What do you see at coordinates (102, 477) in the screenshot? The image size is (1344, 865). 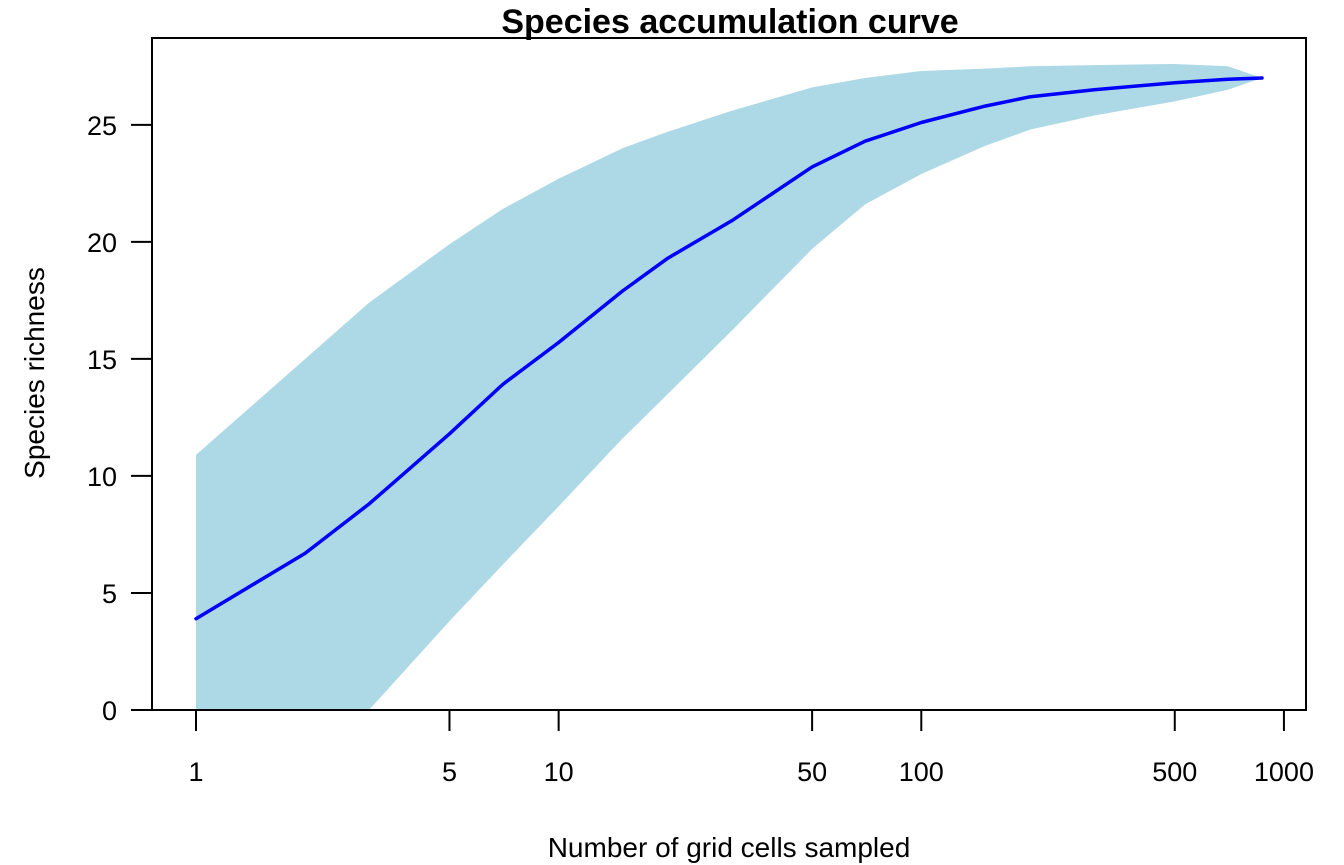 I see `y-tick-label: 10` at bounding box center [102, 477].